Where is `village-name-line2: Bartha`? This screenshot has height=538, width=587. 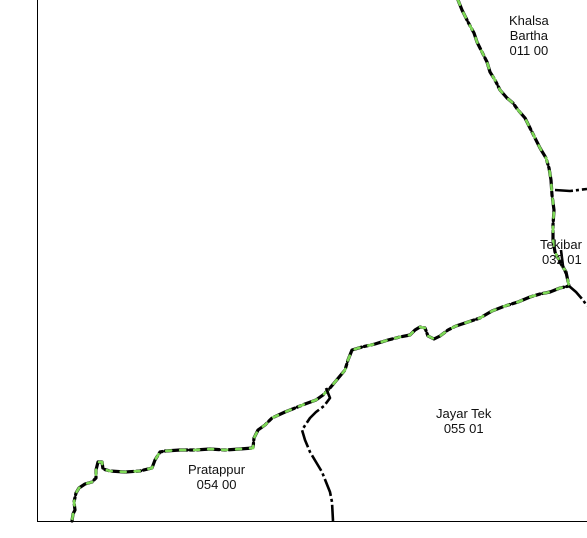 village-name-line2: Bartha is located at coordinates (529, 35).